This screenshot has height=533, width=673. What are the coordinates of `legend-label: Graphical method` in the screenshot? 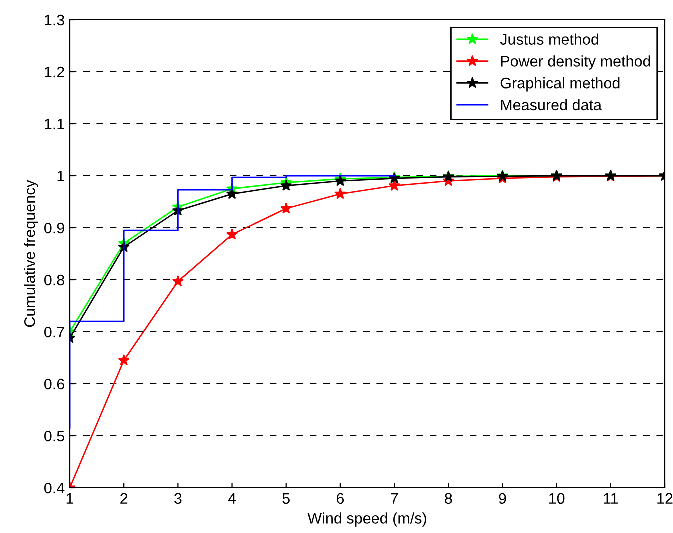 It's located at (560, 85).